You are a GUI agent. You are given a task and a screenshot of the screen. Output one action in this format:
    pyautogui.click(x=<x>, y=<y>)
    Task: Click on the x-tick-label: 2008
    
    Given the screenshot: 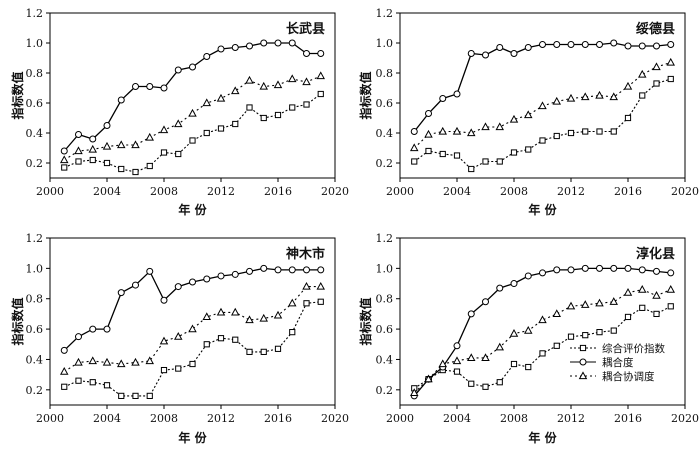 What is the action you would take?
    pyautogui.click(x=514, y=191)
    